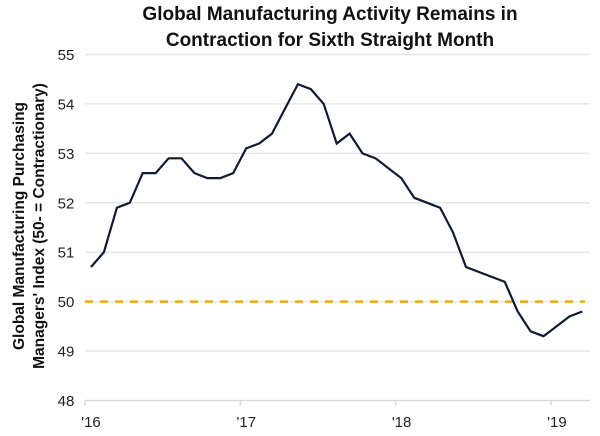 The height and width of the screenshot is (436, 600). Describe the element at coordinates (66, 104) in the screenshot. I see `y-tick-label: 54` at that location.